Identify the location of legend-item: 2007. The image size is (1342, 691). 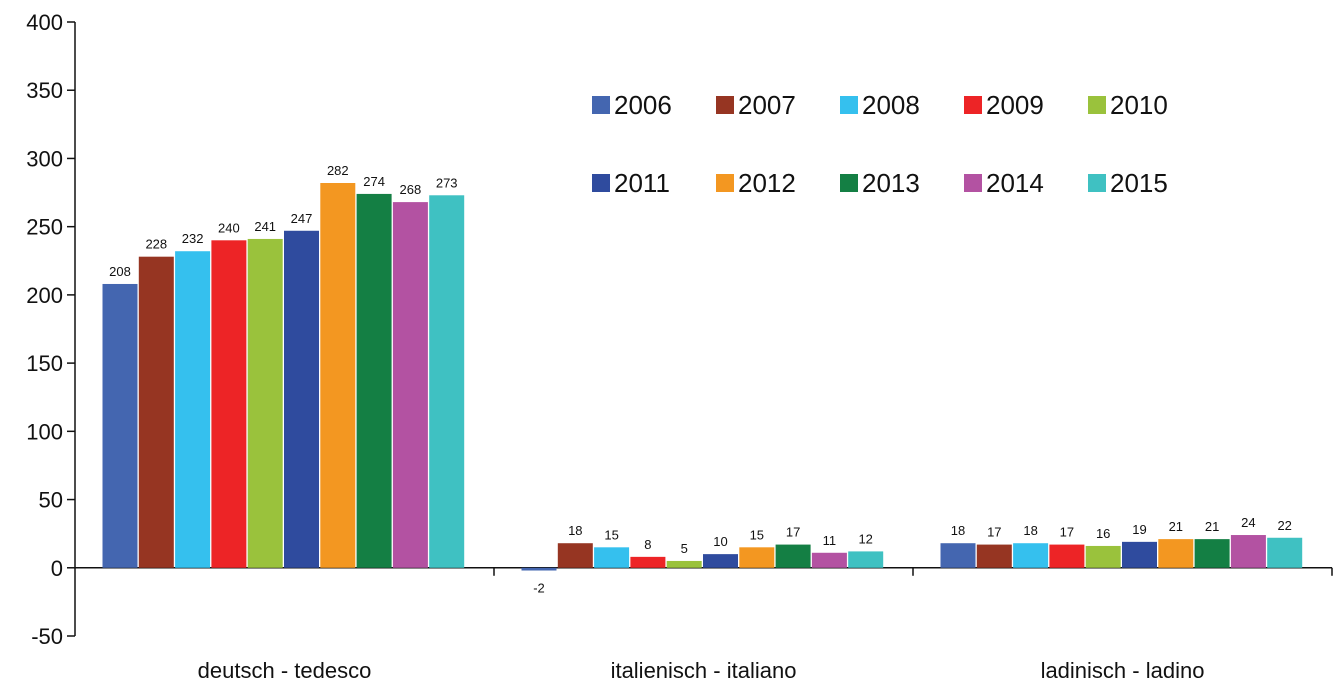
(756, 105).